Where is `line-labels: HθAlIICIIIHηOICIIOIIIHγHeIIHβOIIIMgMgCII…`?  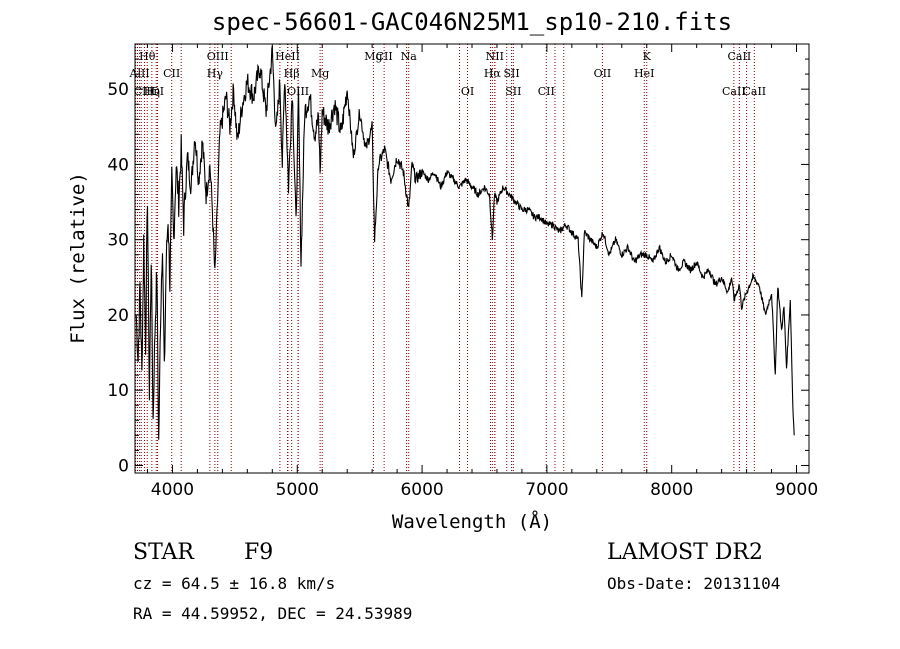 line-labels: HθAlIICIIIHηOICIIOIIIHγHeIIHβOIIIMgMgCII… is located at coordinates (448, 74).